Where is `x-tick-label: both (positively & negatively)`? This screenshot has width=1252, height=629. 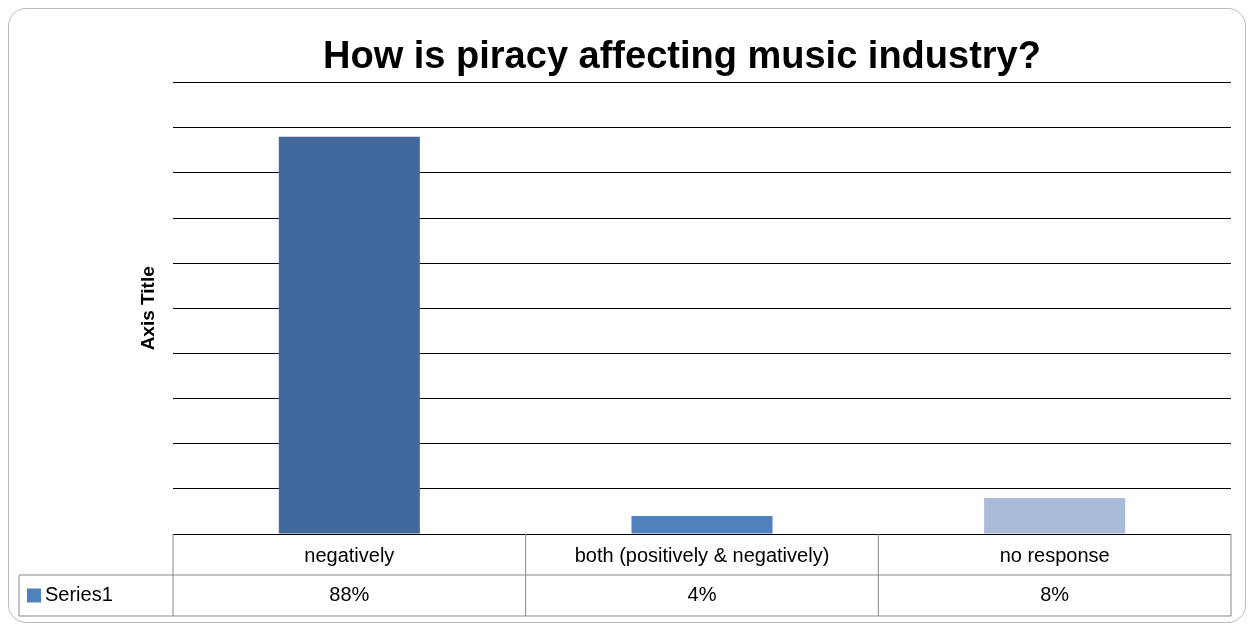 x-tick-label: both (positively & negatively) is located at coordinates (702, 554).